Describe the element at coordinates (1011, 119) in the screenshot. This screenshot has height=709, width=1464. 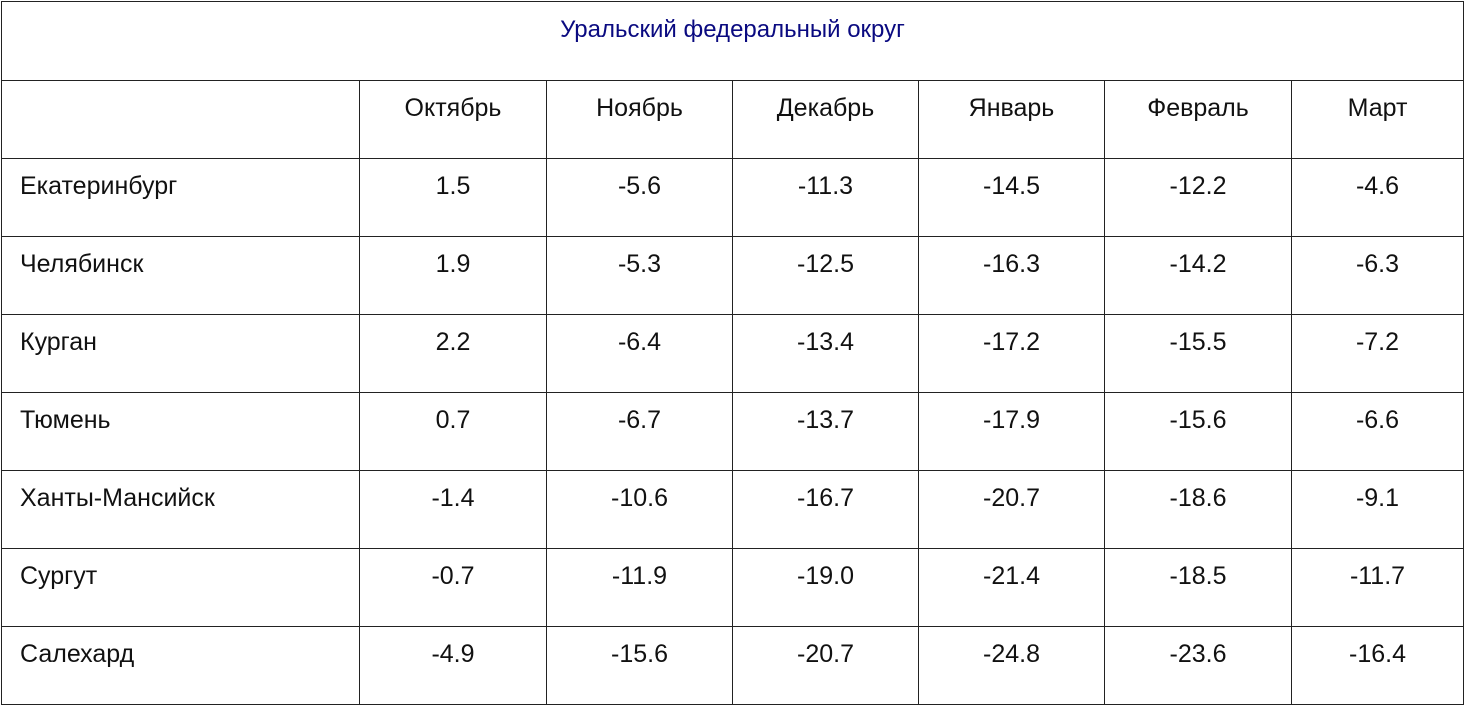
I see `header-cell: Январь` at that location.